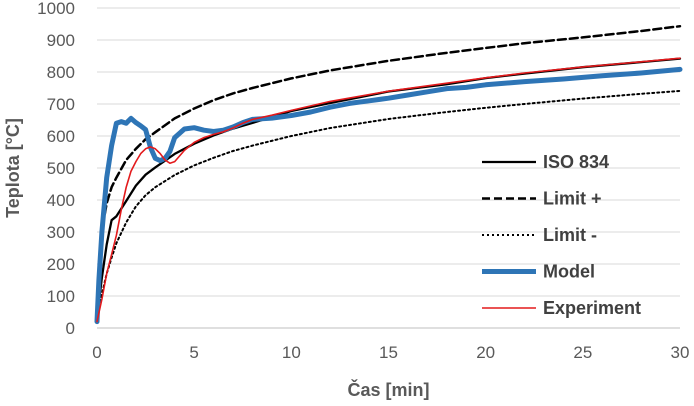  Describe the element at coordinates (61, 136) in the screenshot. I see `y-tick-label: 600` at that location.